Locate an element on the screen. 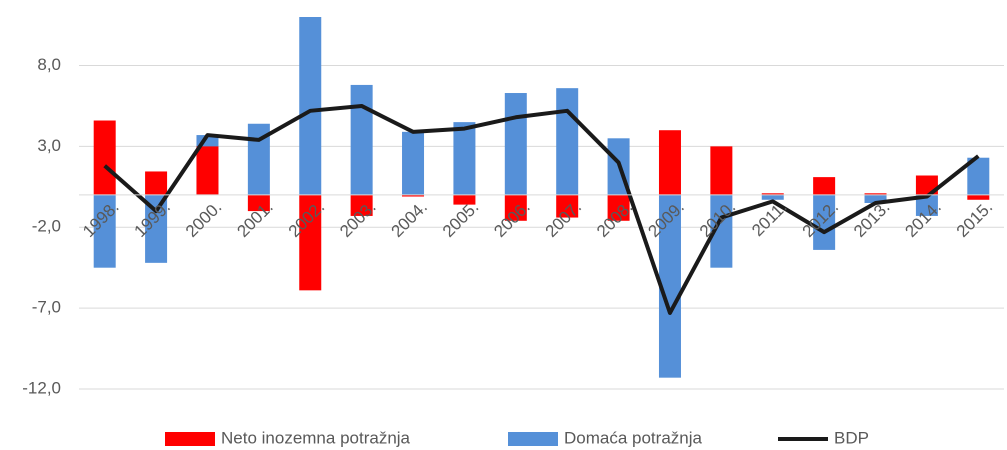 Image resolution: width=1007 pixels, height=450 pixels. x-tick-label: 2015. is located at coordinates (975, 219).